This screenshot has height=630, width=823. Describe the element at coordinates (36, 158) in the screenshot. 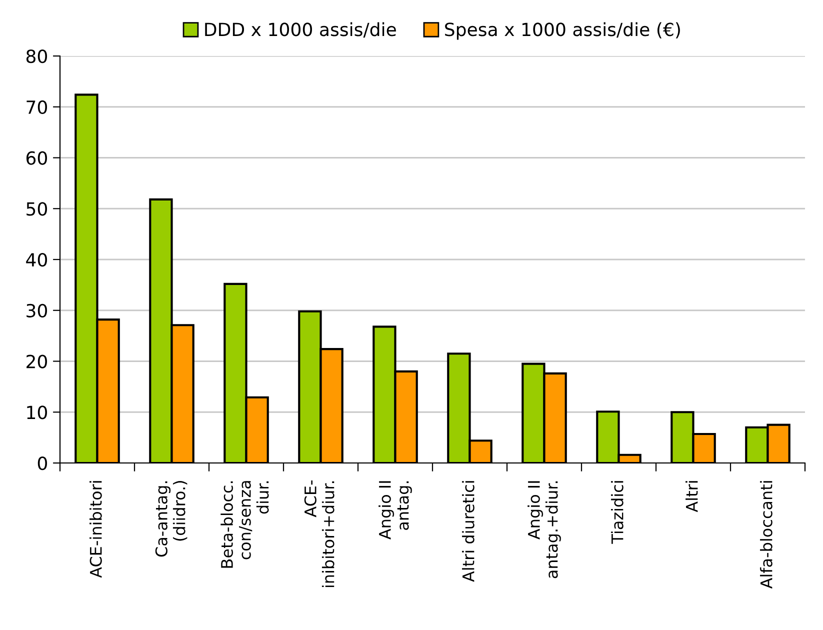

I see `y-tick-label: 60` at that location.